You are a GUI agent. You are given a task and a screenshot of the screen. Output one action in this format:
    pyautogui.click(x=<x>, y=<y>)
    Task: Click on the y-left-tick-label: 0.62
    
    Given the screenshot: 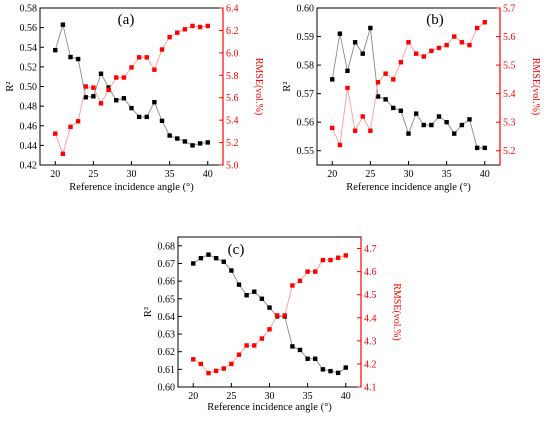 What is the action you would take?
    pyautogui.click(x=167, y=352)
    